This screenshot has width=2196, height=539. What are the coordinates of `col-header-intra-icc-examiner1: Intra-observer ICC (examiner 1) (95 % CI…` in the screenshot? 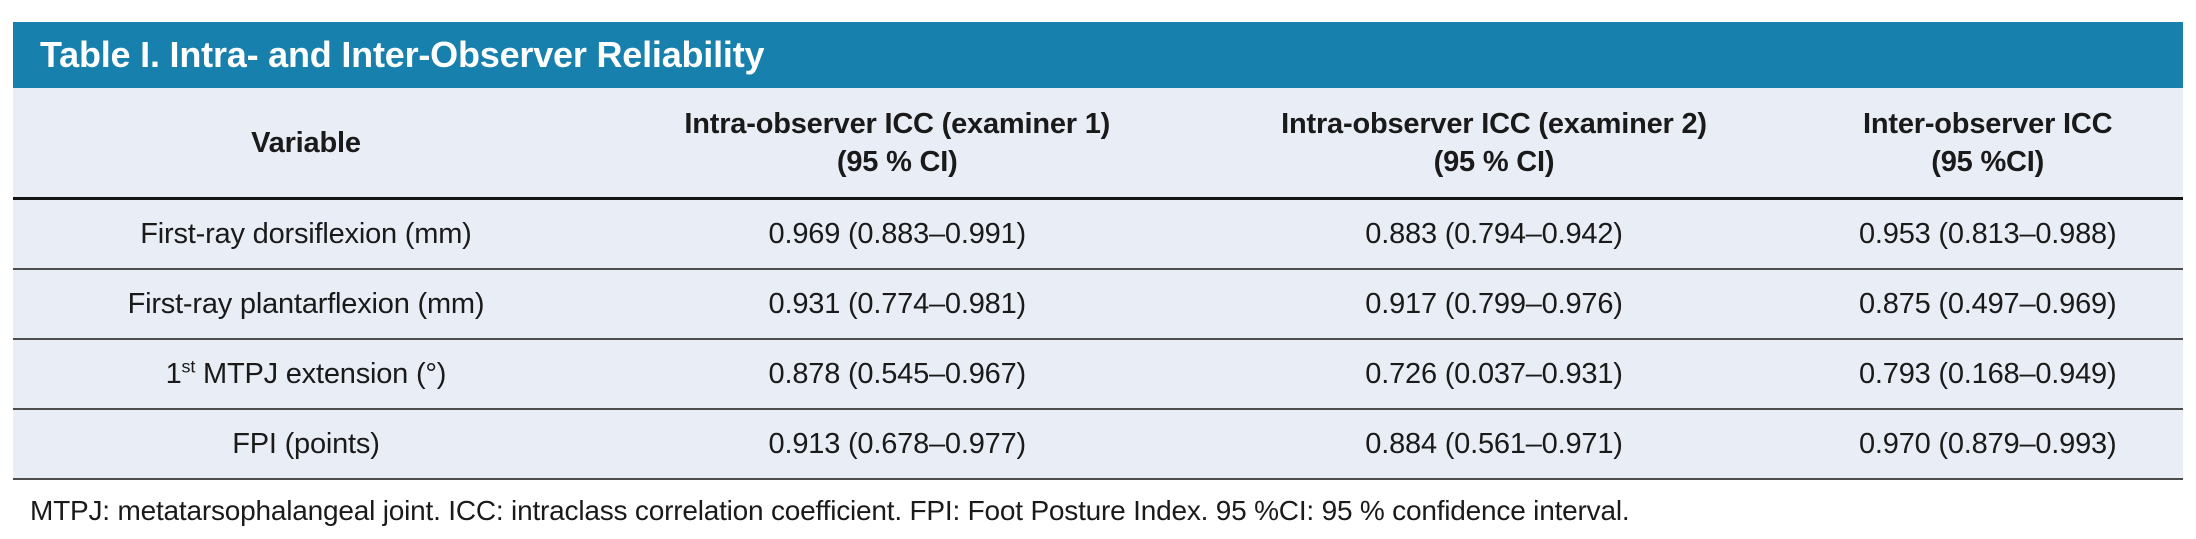 It's located at (897, 144).